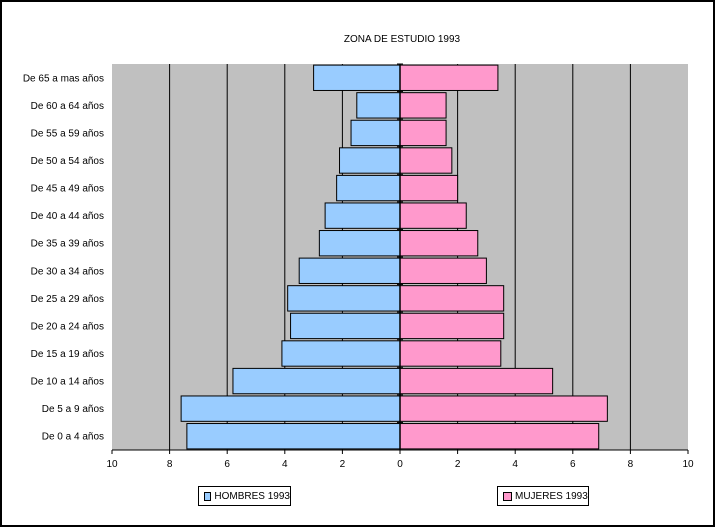 The image size is (715, 527). I want to click on legend-hombres: HOMBRES 1993, so click(244, 496).